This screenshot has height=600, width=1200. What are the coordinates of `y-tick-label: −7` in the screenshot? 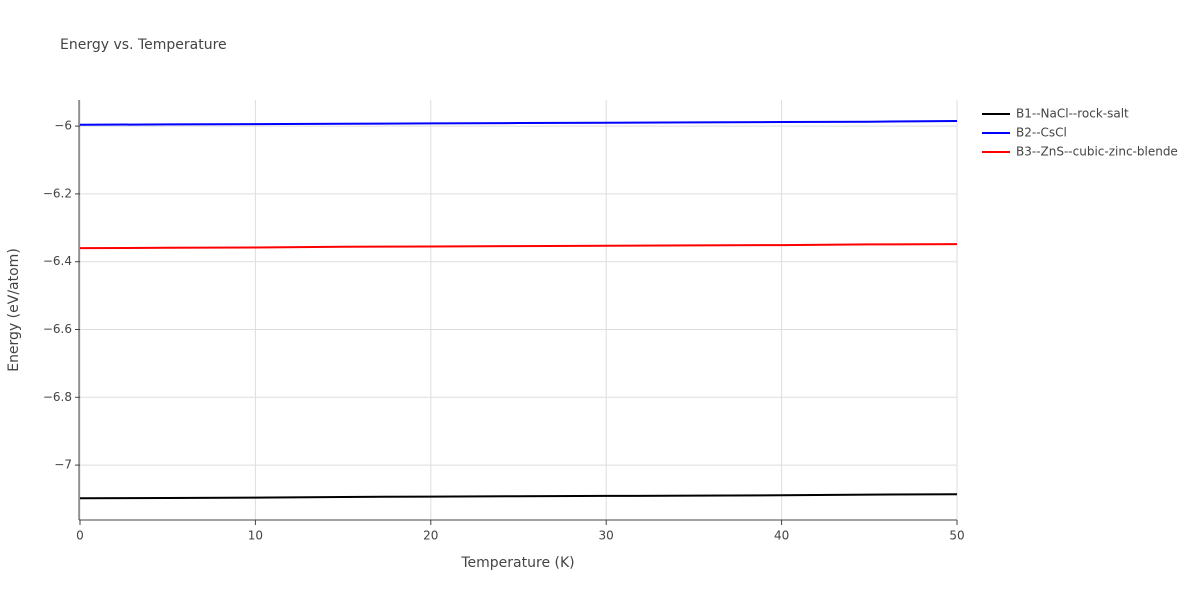 It's located at (63, 465).